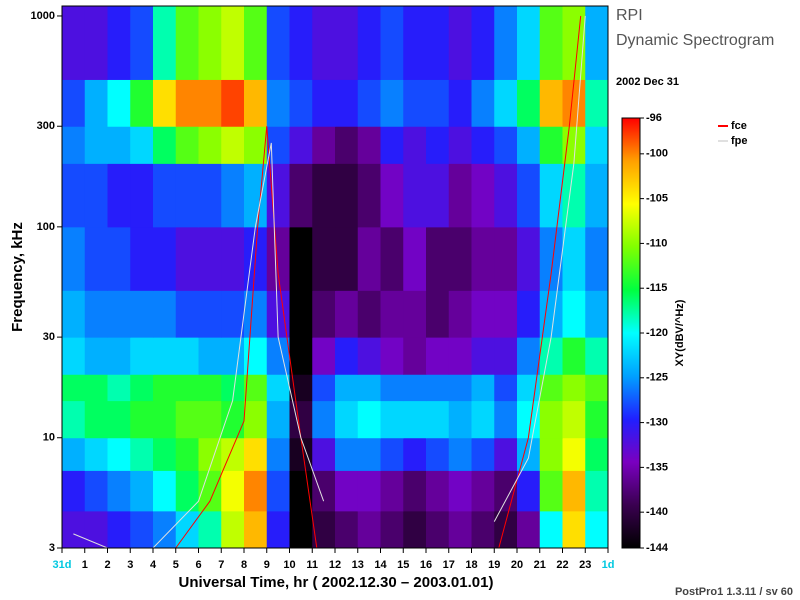 Image resolution: width=800 pixels, height=600 pixels. What do you see at coordinates (657, 548) in the screenshot?
I see `colorbar-tick-label: -144` at bounding box center [657, 548].